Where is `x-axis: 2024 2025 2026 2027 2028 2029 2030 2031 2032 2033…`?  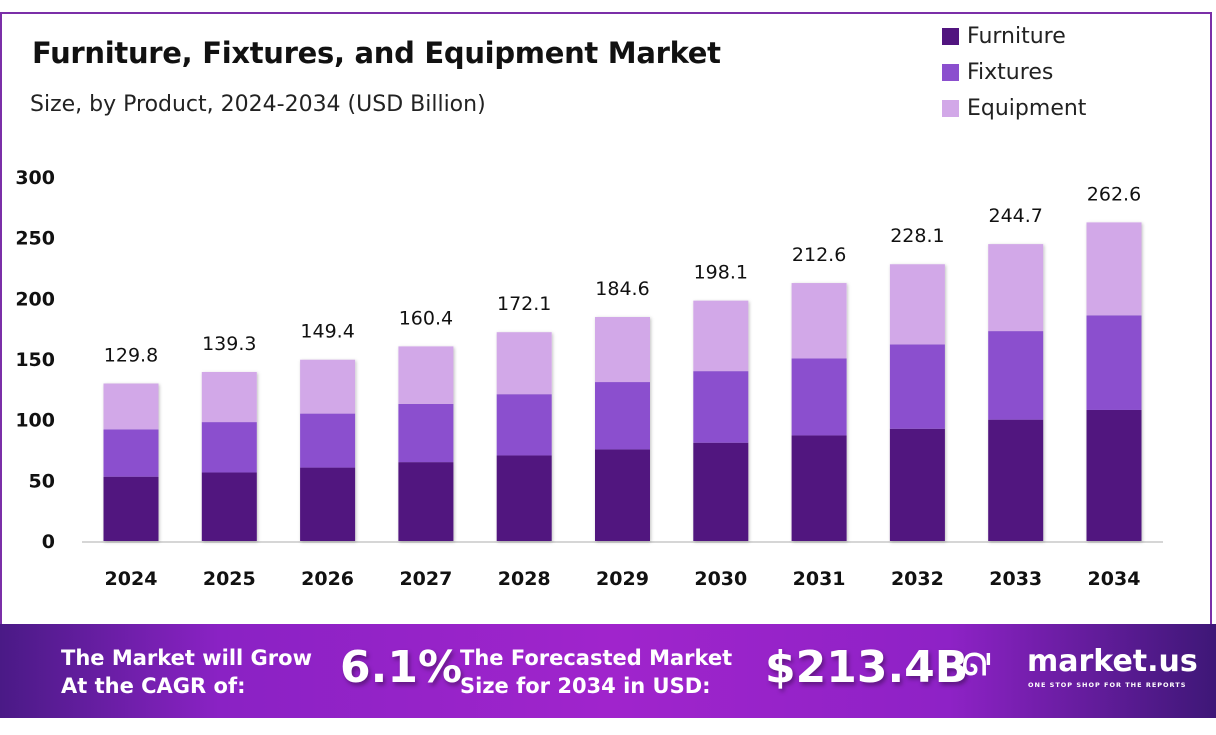
x-axis: 2024 2025 2026 2027 2028 2029 2030 2031 2032 2033… is located at coordinates (623, 579).